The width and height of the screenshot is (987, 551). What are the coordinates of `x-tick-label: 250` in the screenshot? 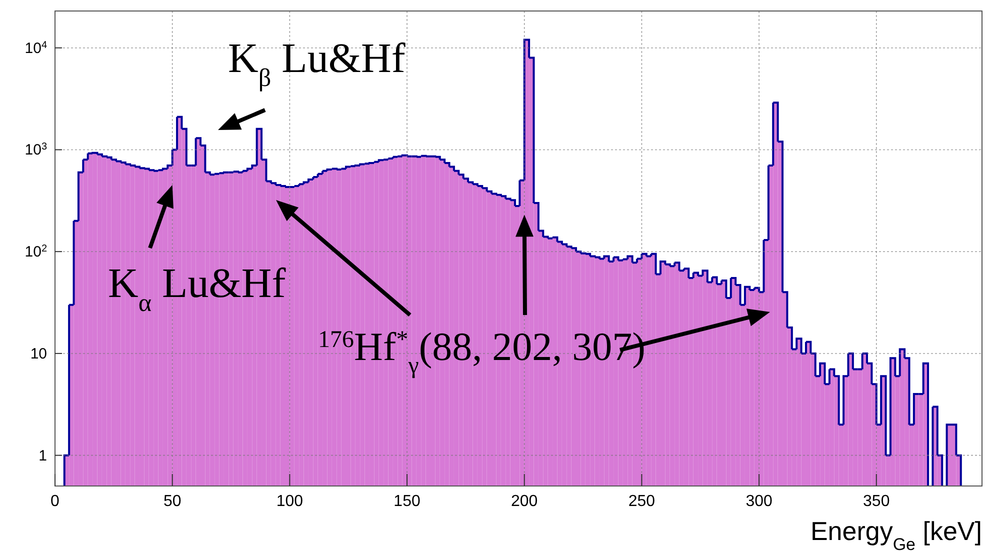 It's located at (642, 501).